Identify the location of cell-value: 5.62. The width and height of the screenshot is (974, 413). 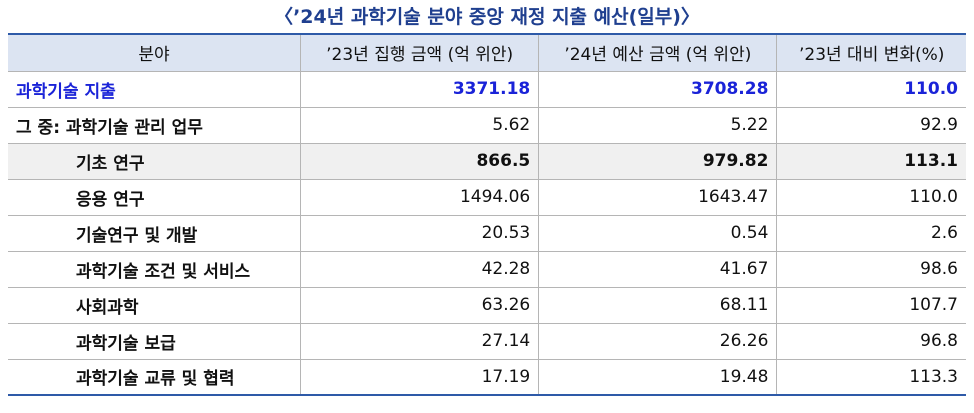
(420, 125).